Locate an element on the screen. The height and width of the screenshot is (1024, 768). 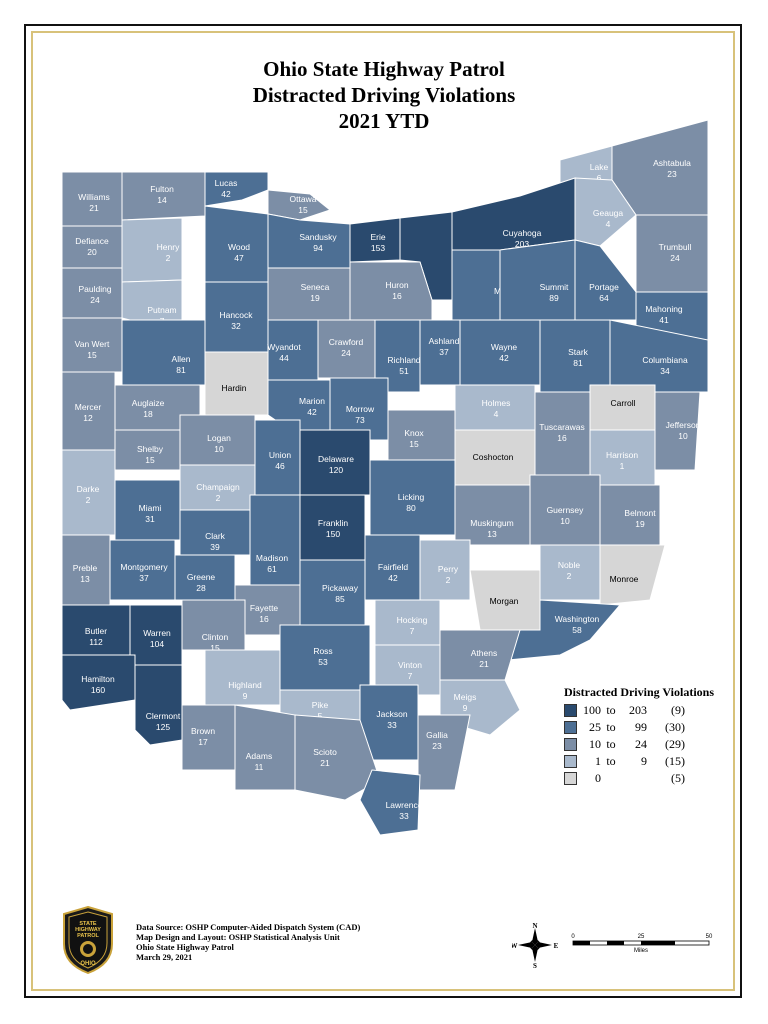
county-name-label: Lake is located at coordinates (599, 167).